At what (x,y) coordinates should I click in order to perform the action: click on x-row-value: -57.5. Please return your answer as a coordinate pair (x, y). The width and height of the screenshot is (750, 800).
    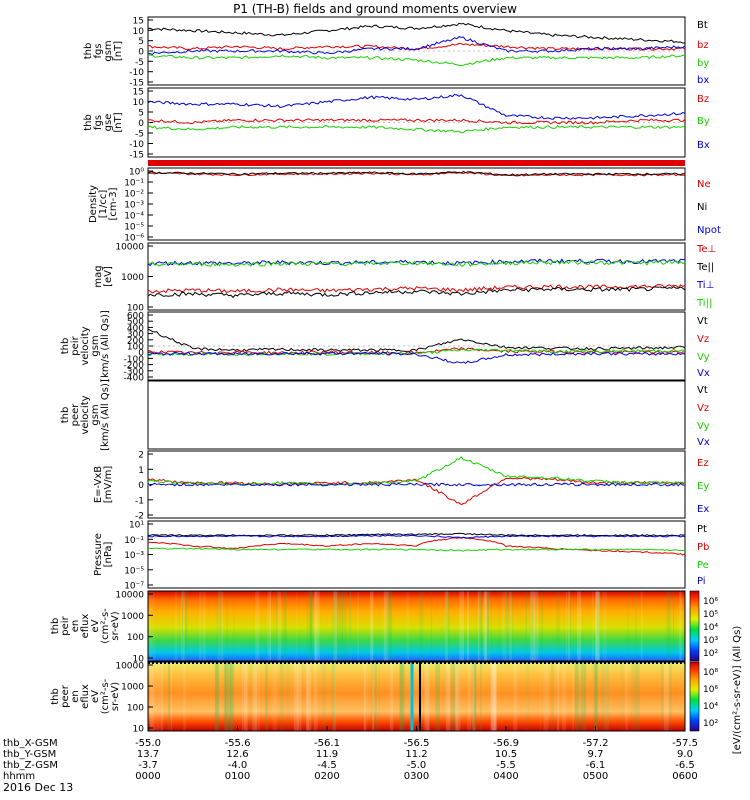
    Looking at the image, I should click on (685, 743).